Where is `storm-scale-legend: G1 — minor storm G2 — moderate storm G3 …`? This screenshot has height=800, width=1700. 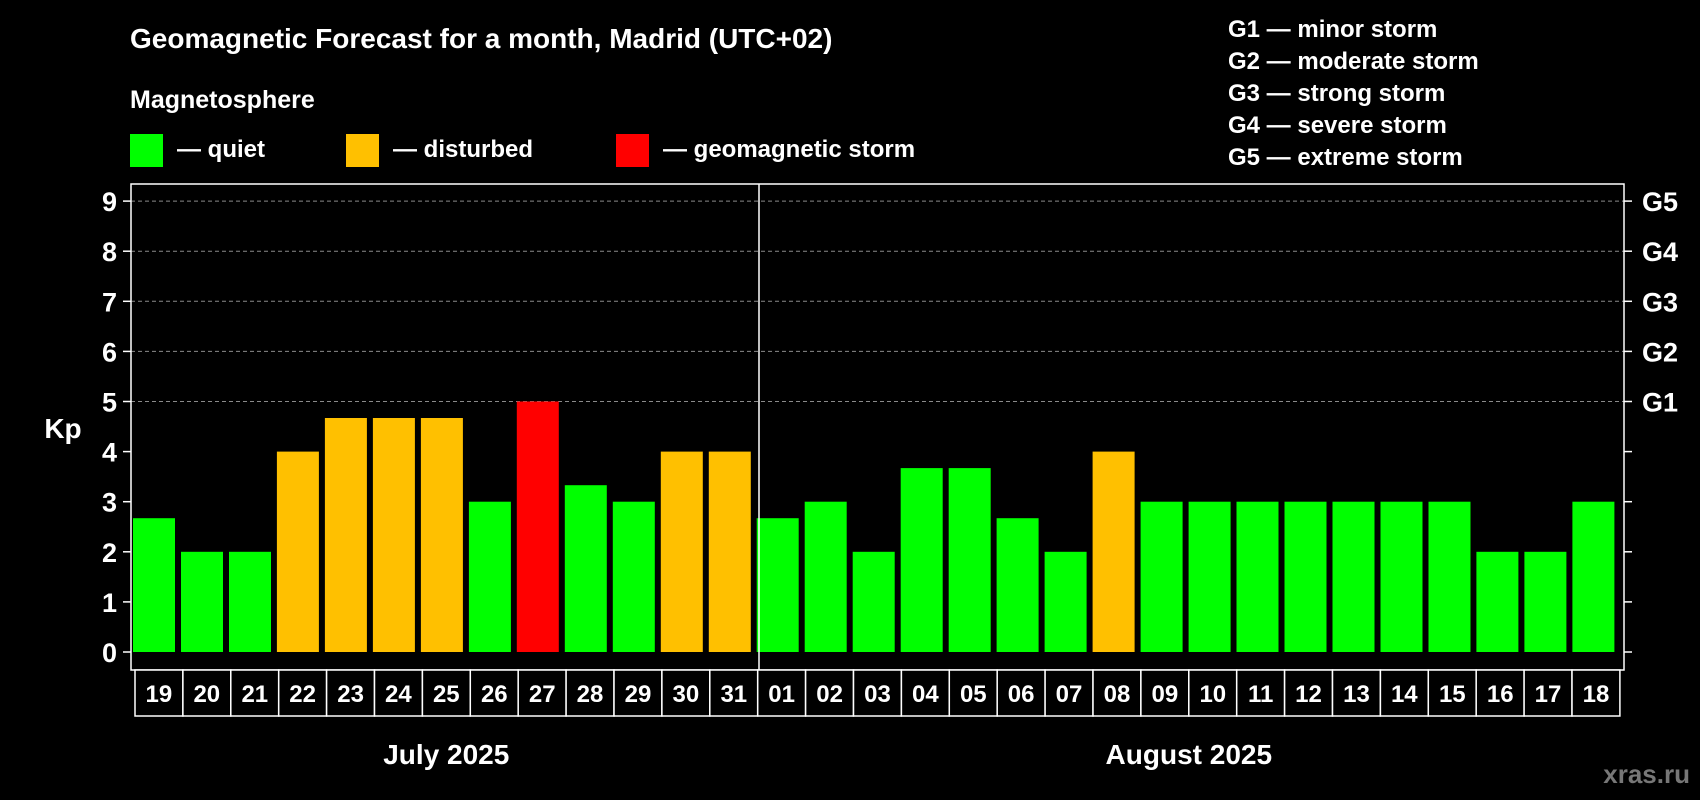
storm-scale-legend: G1 — minor storm G2 — moderate storm G3 … is located at coordinates (1353, 93).